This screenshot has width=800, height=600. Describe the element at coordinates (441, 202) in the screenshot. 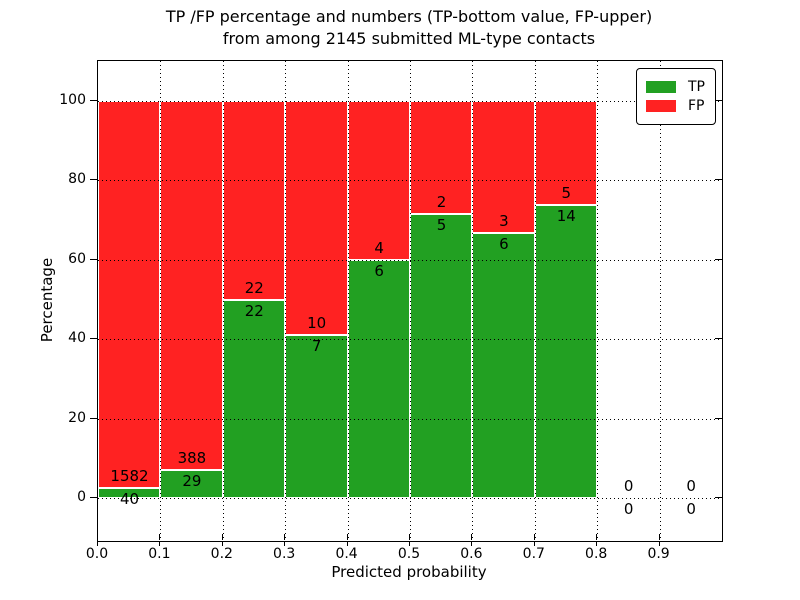

I see `fp-count-label: 2` at that location.